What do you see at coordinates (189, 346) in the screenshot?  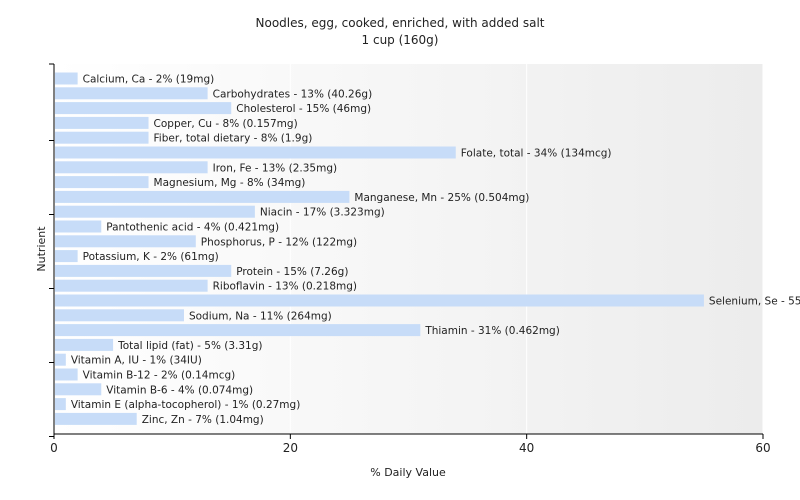 I see `bar-label: Total lipid (fat) - 5% (3.31g)` at bounding box center [189, 346].